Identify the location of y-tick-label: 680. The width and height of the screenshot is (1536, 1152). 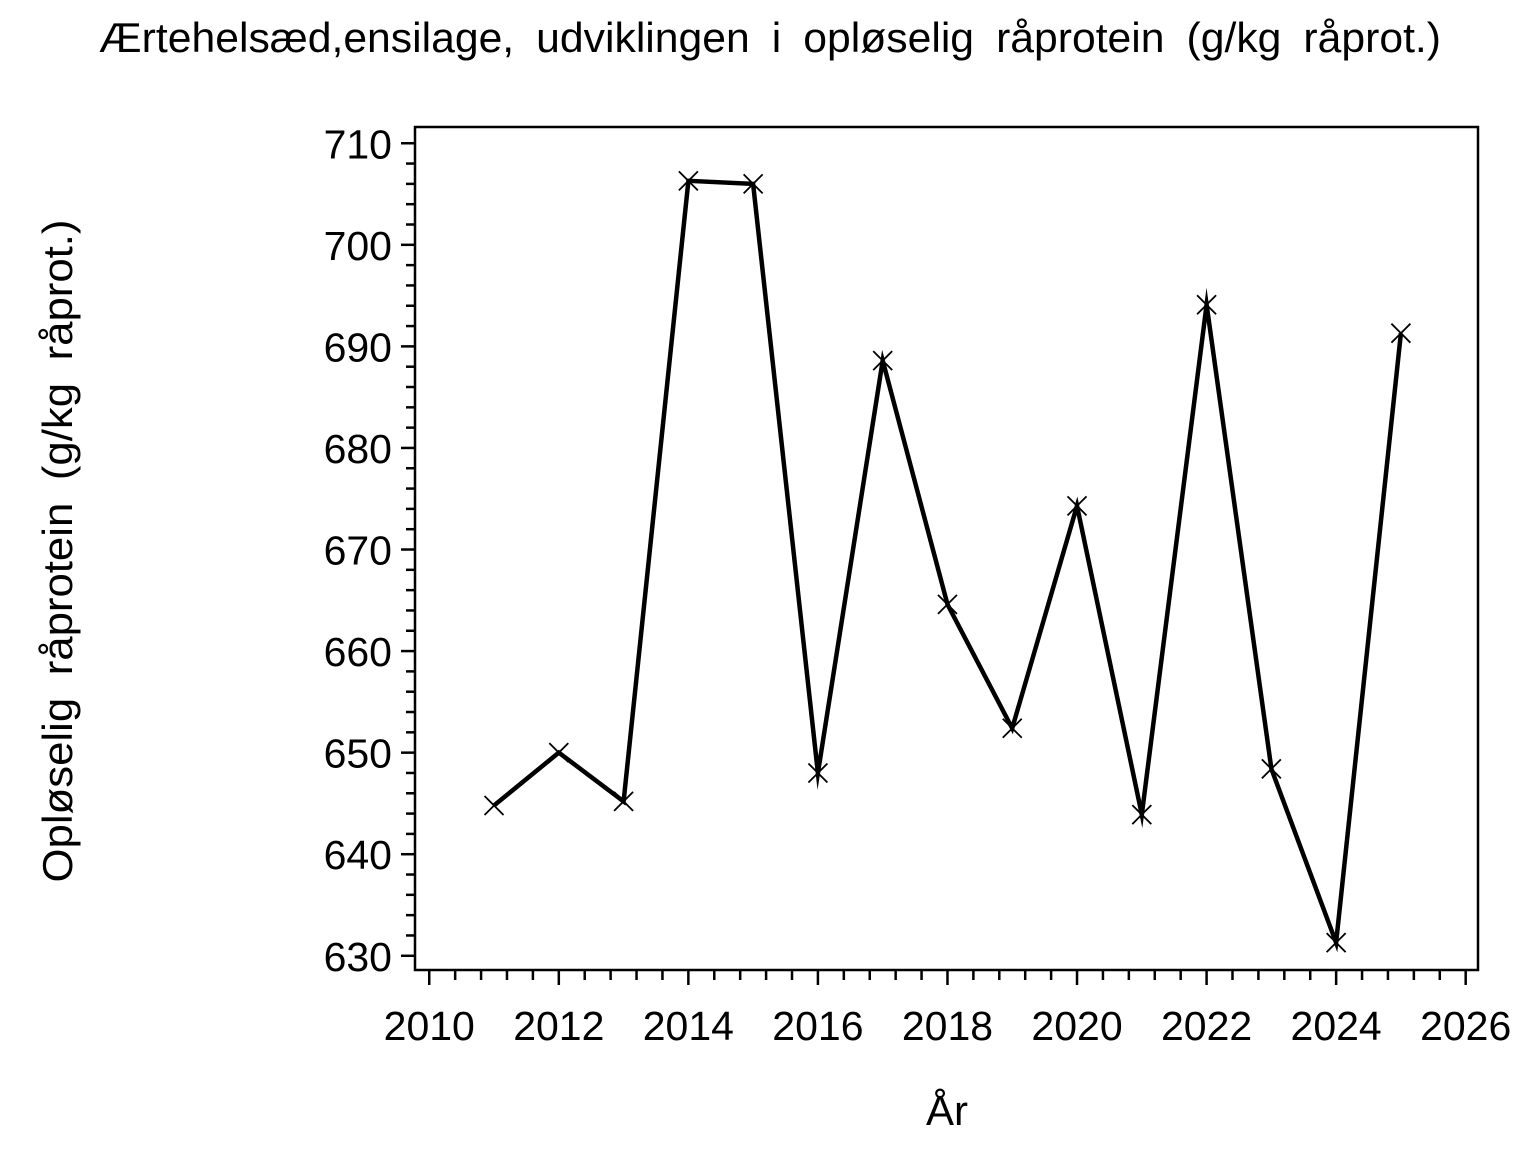
(358, 449).